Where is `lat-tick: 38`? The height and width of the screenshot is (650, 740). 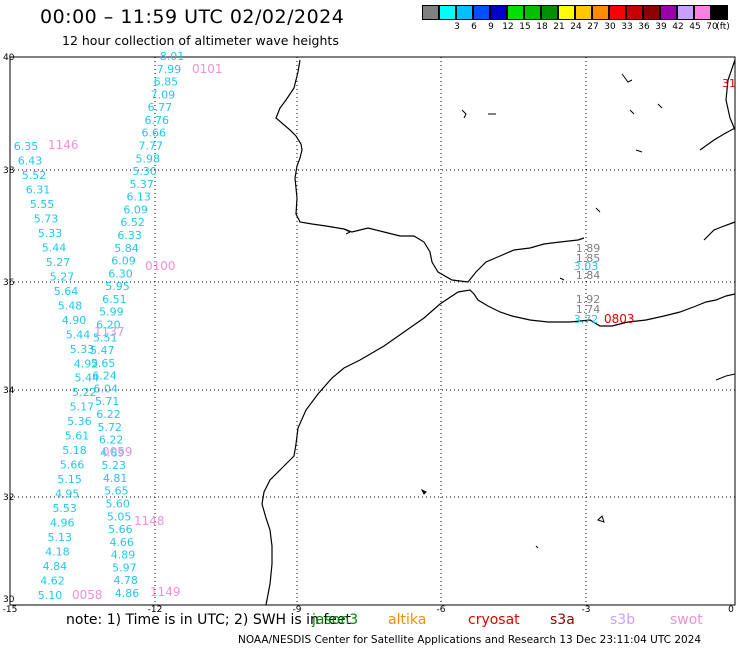
lat-tick: 38 is located at coordinates (9, 171).